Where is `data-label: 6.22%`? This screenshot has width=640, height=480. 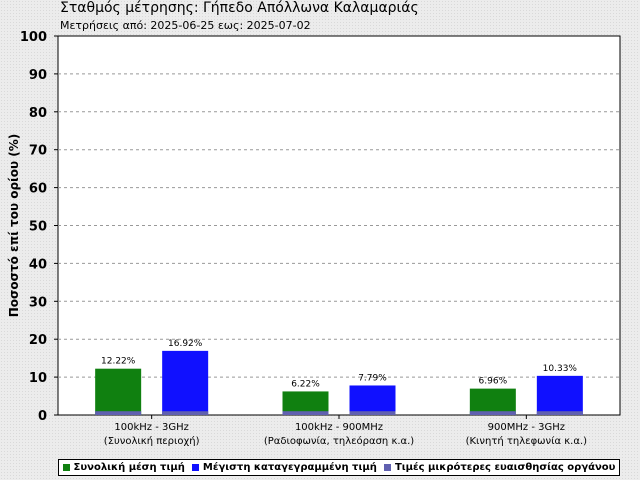 data-label: 6.22% is located at coordinates (305, 384).